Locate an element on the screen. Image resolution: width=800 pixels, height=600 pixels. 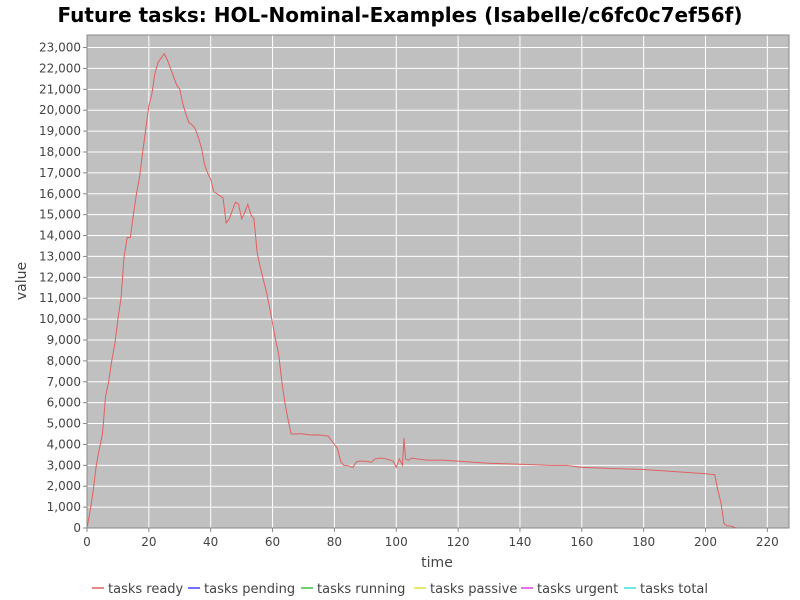
x-tick-label: 100 is located at coordinates (396, 542).